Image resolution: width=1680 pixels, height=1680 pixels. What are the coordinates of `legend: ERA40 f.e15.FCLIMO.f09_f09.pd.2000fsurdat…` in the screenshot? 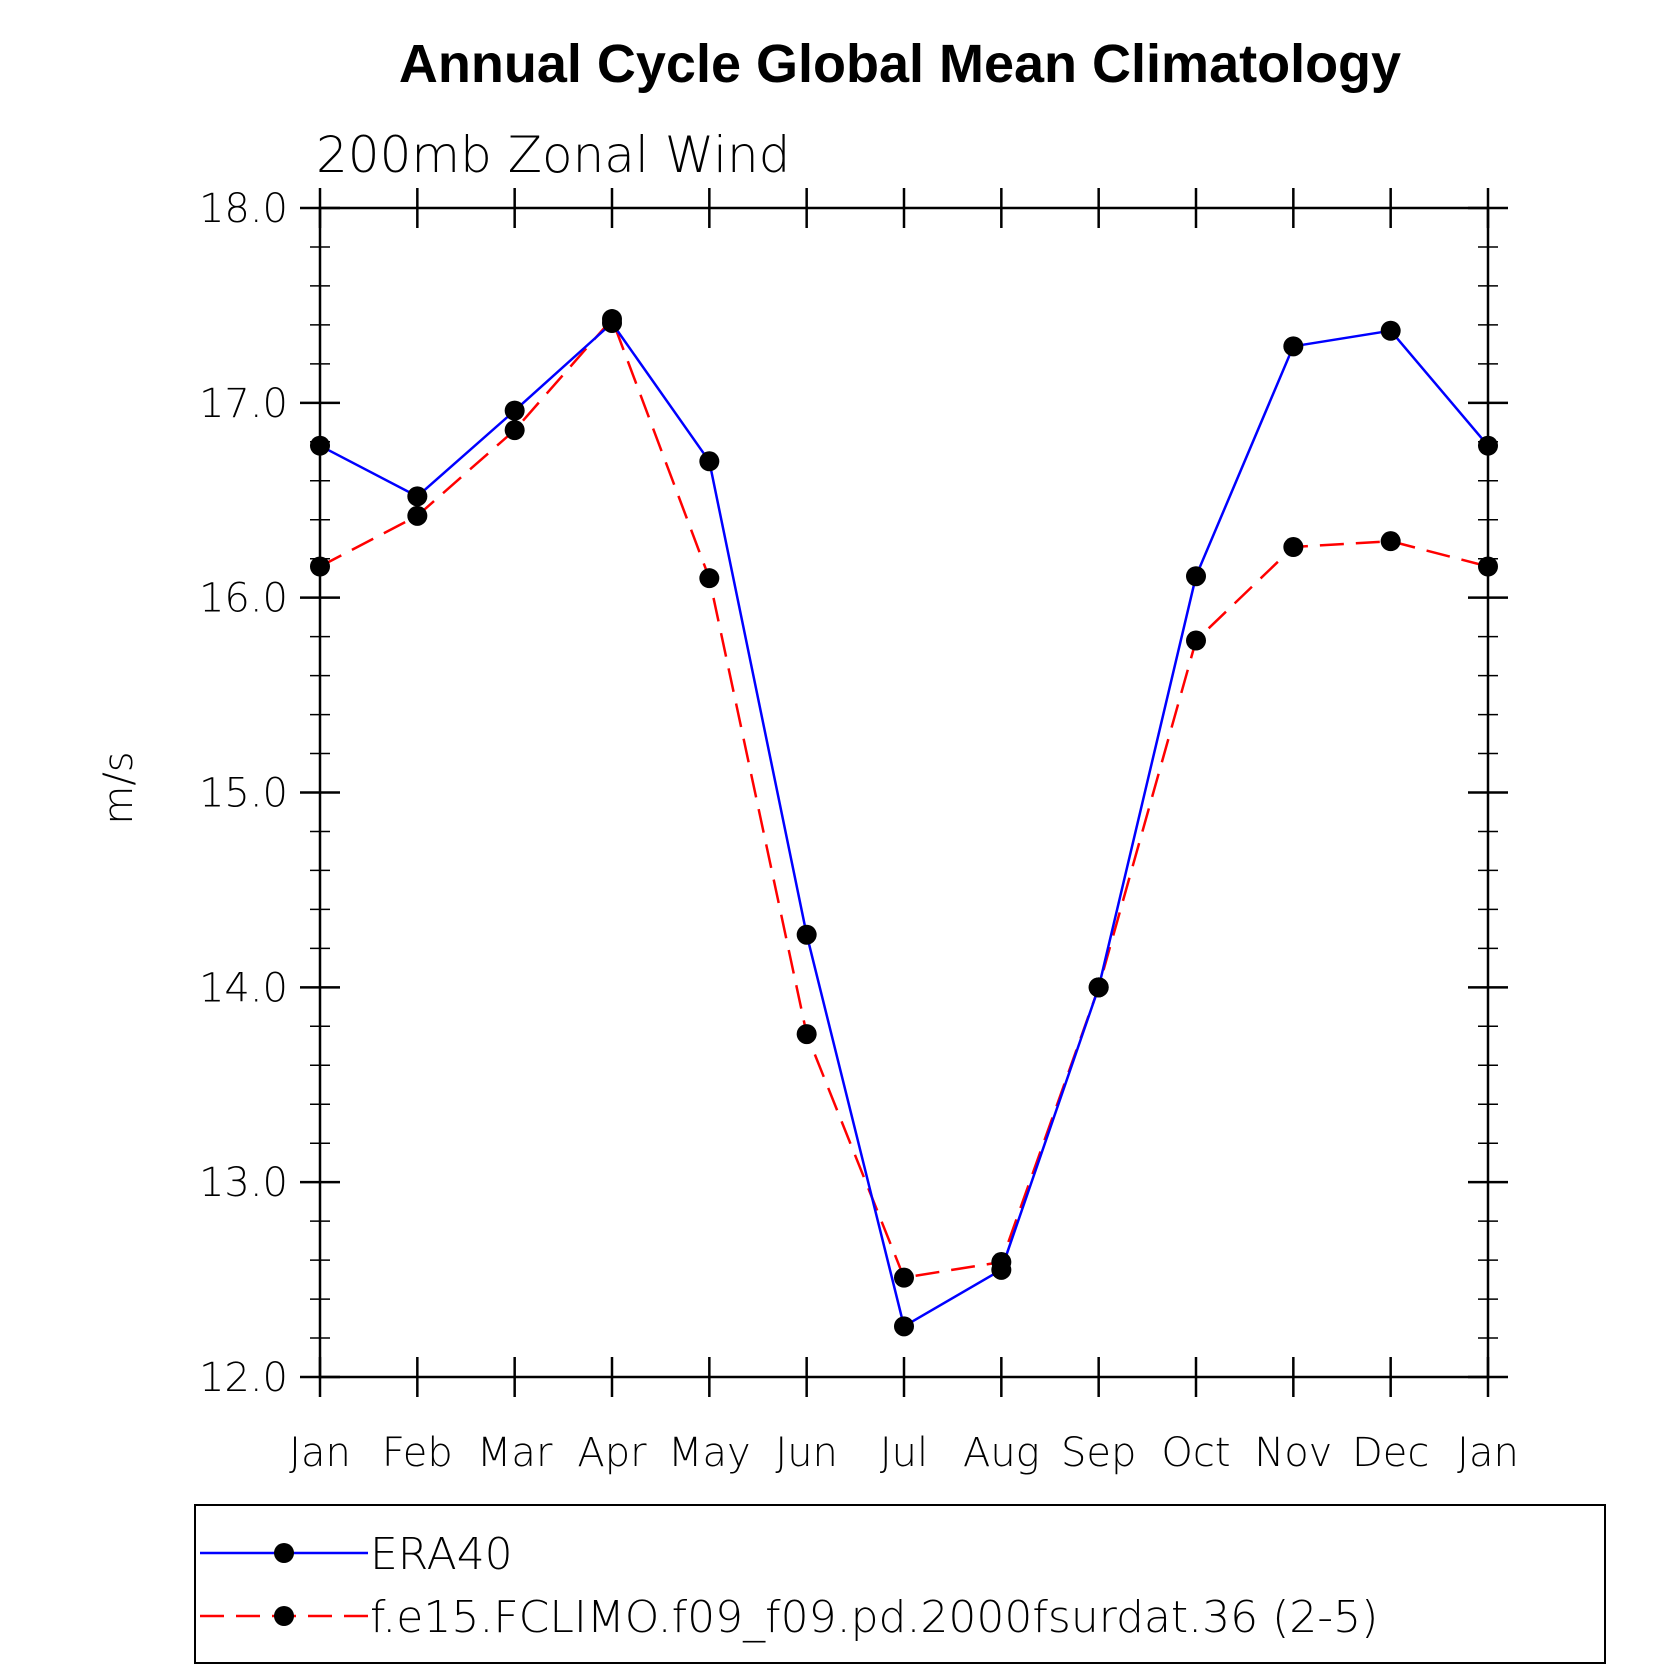 It's located at (900, 1584).